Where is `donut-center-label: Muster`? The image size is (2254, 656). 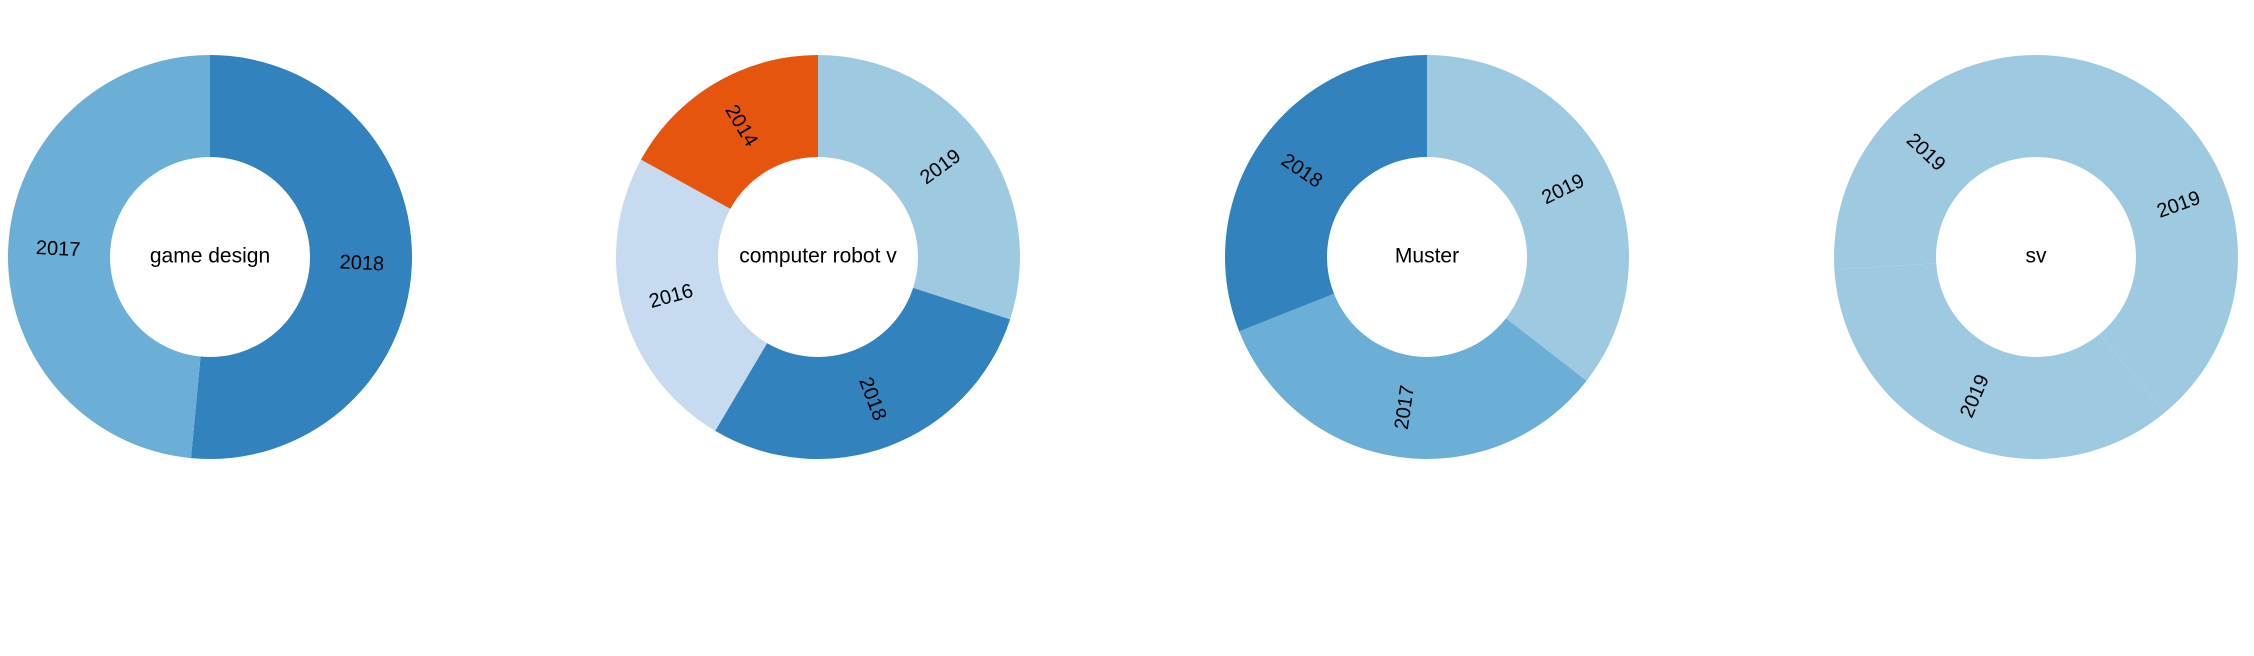
donut-center-label: Muster is located at coordinates (1427, 256).